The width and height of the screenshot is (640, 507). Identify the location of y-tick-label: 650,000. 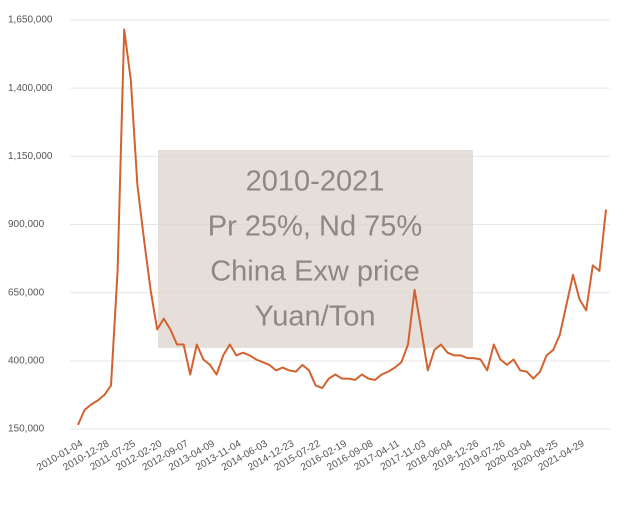
(26, 292).